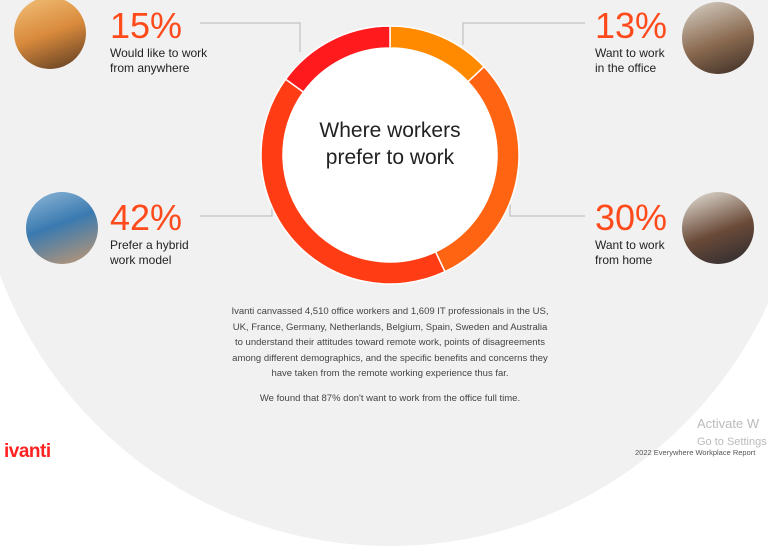 The image size is (768, 546). Describe the element at coordinates (27, 451) in the screenshot. I see `ivanti-logo: ivanti` at that location.